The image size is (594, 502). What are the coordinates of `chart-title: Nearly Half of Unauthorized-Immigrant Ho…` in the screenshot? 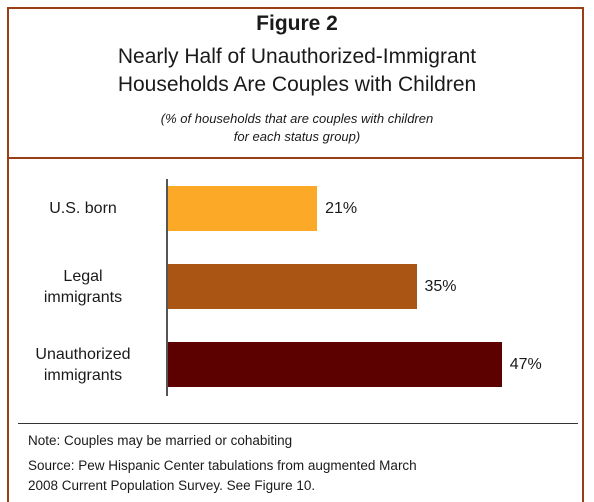 It's located at (297, 71).